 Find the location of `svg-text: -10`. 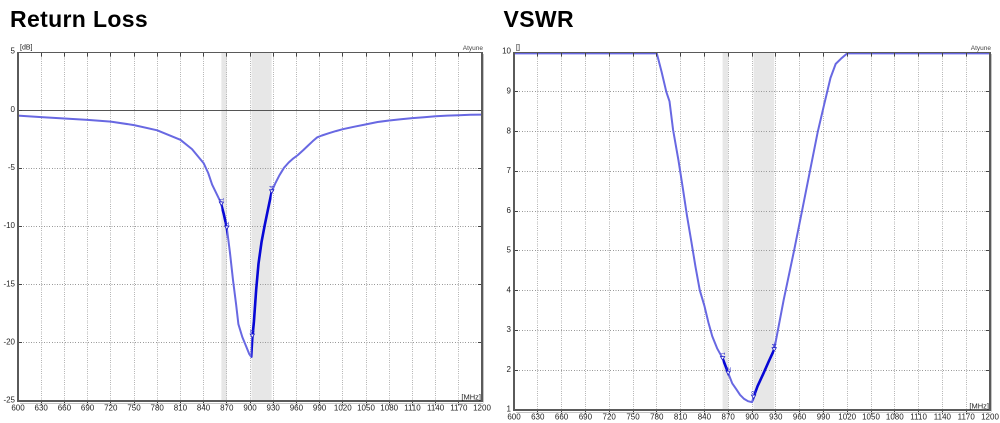

svg-text: -10 is located at coordinates (9, 225).